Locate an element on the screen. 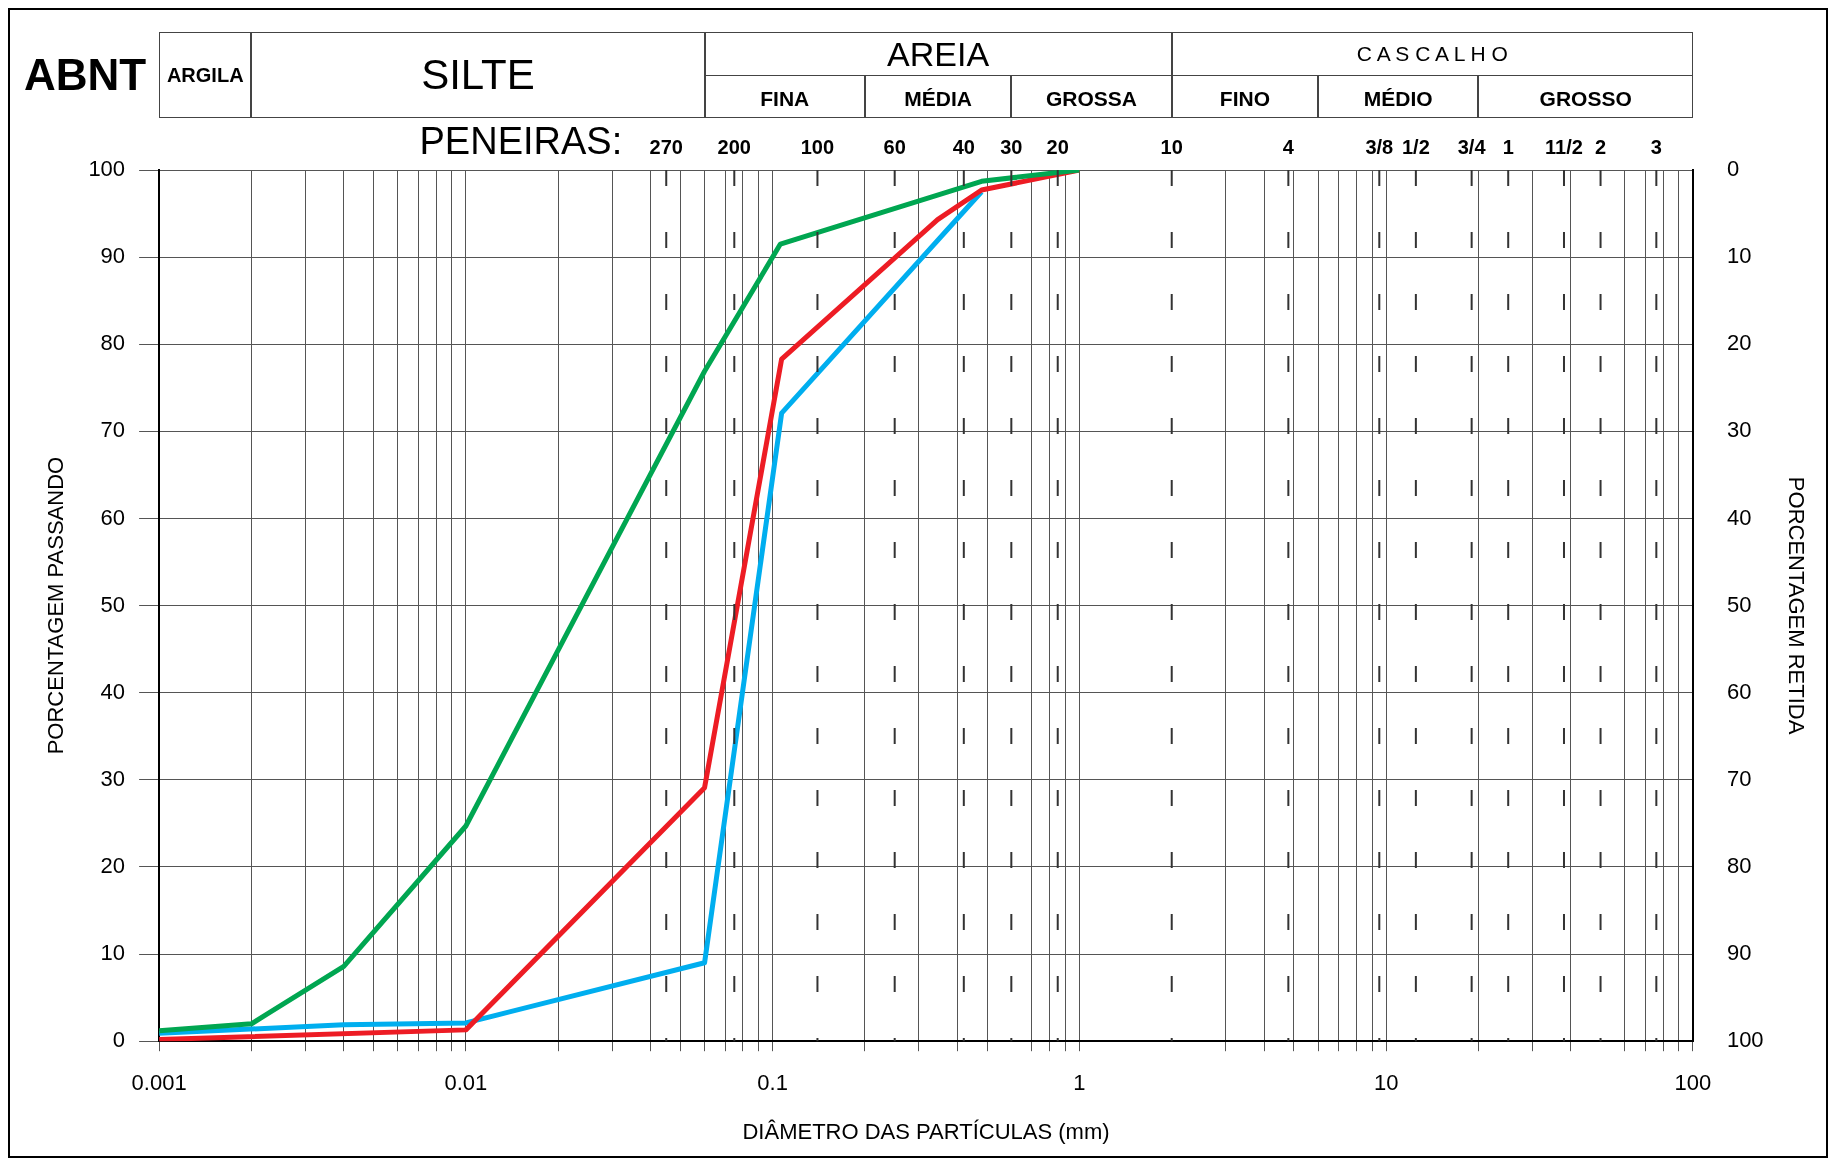 The height and width of the screenshot is (1168, 1840). text: 11/2 is located at coordinates (1564, 147).